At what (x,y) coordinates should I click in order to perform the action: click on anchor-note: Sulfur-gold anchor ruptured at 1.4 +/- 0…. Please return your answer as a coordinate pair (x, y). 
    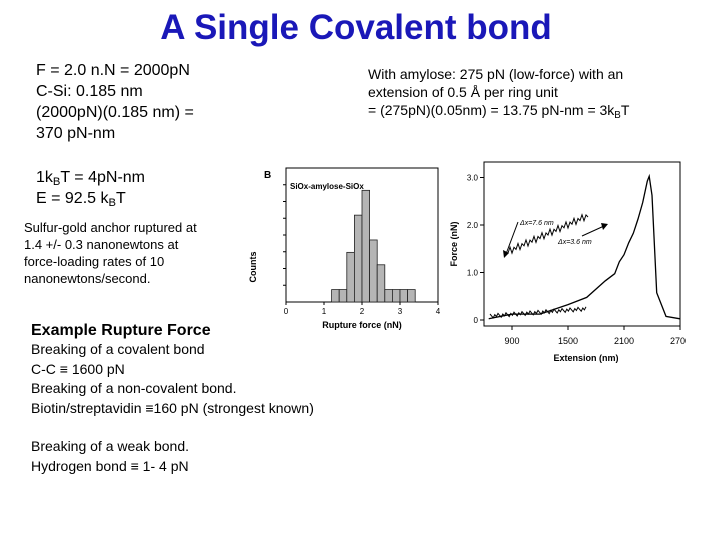
    Looking at the image, I should click on (110, 253).